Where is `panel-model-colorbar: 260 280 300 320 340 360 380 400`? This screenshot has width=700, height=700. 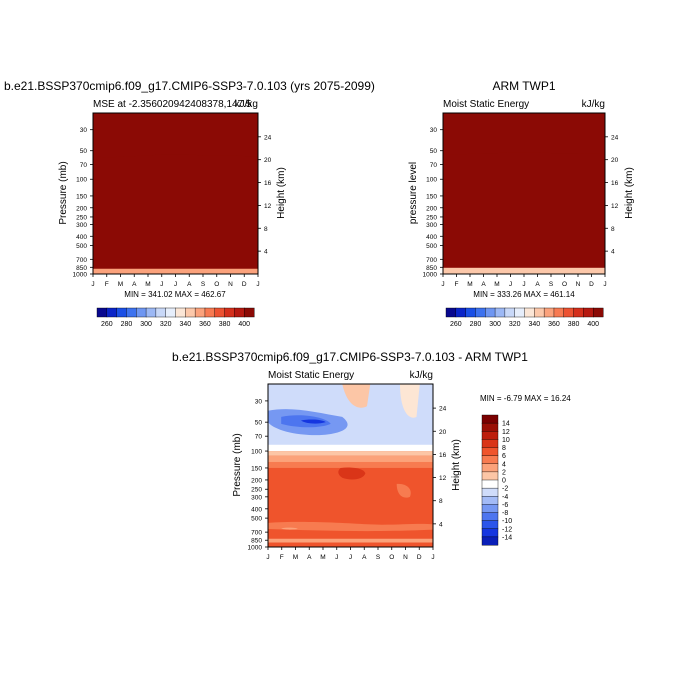
panel-model-colorbar: 260 280 300 320 340 360 380 400 is located at coordinates (175, 317).